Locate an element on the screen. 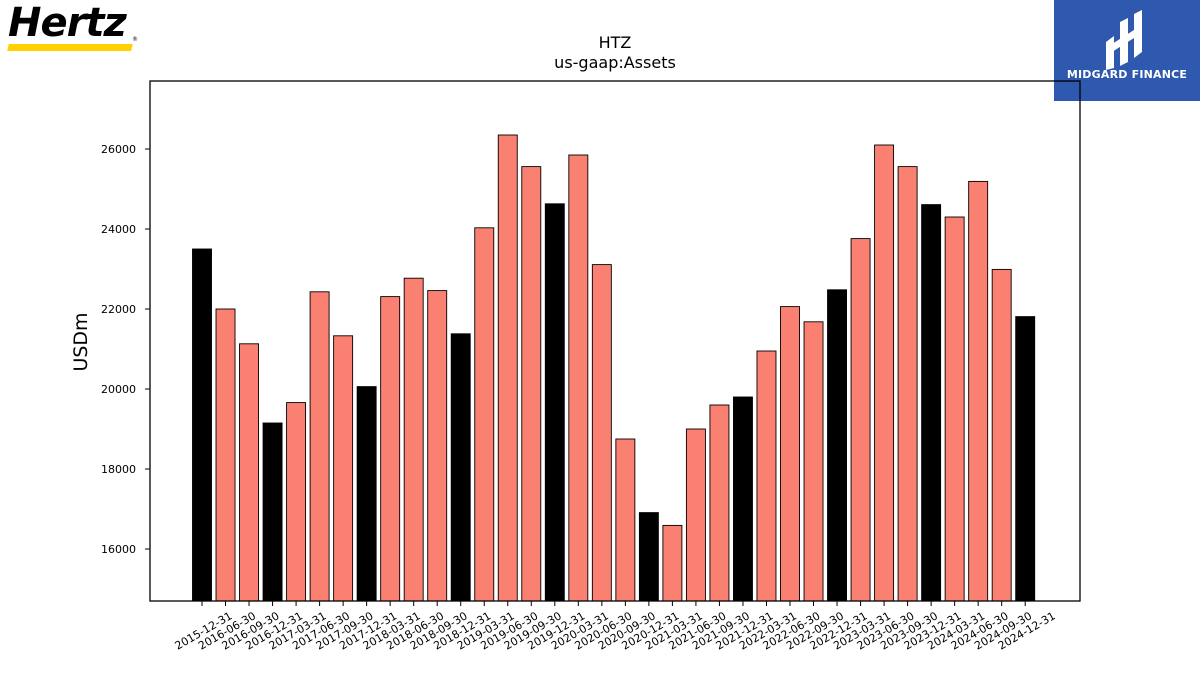  hertz-logo: Hertz ® is located at coordinates (72, 27).